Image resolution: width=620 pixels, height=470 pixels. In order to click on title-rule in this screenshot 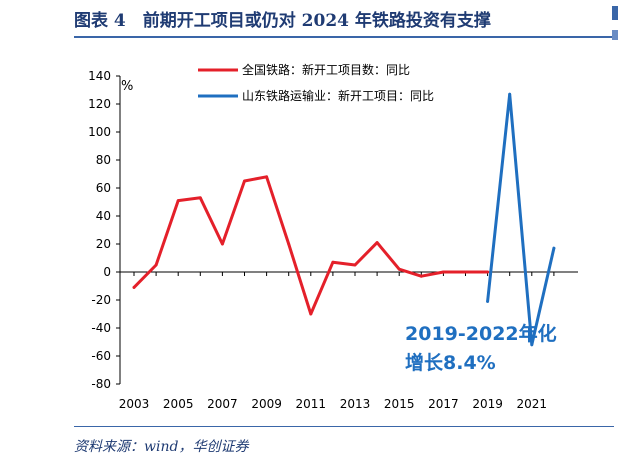, I will do `click(344, 37)`.